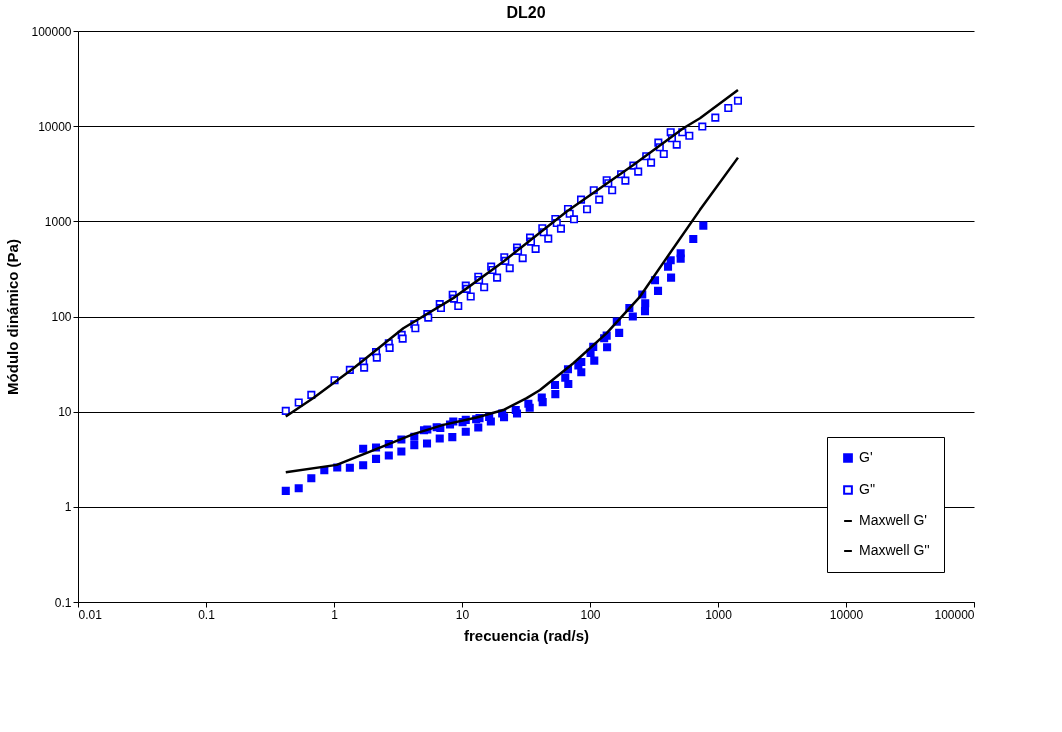  Describe the element at coordinates (61, 317) in the screenshot. I see `y-tick-label: 100` at that location.